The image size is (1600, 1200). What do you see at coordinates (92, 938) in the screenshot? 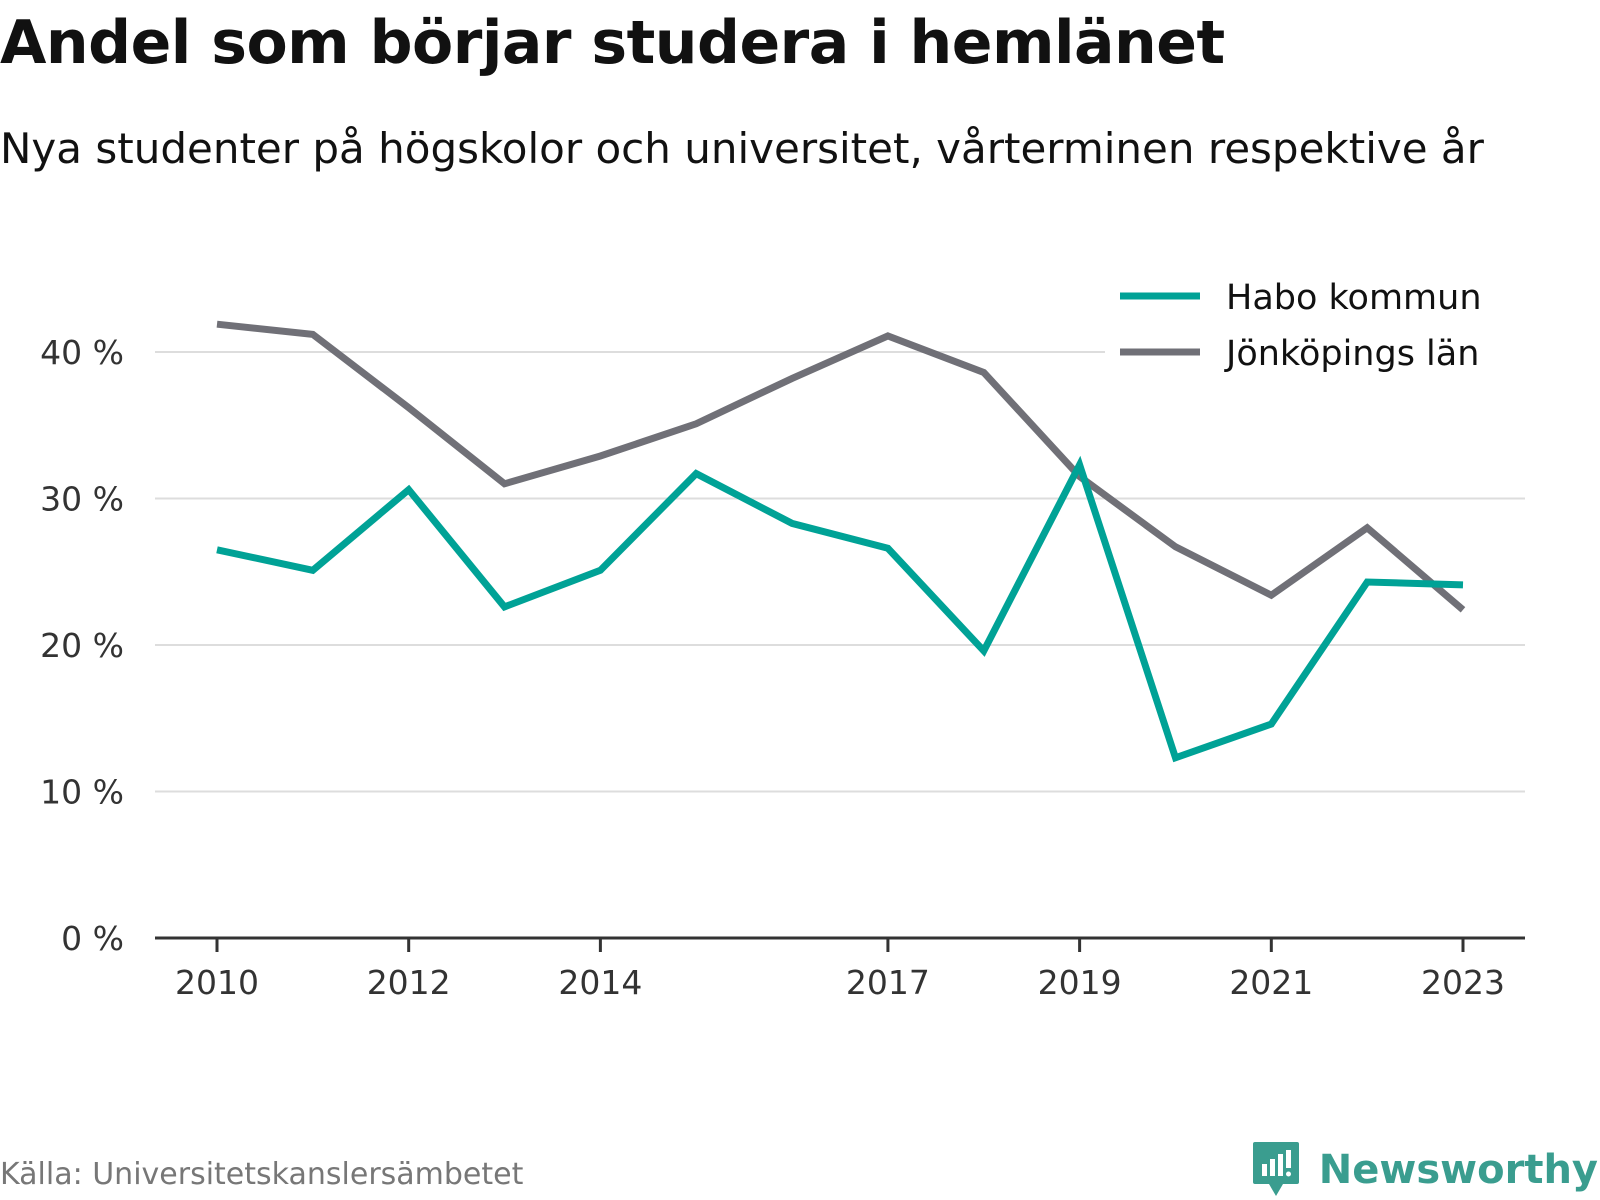
I see `y-tick-label: 0 %` at bounding box center [92, 938].